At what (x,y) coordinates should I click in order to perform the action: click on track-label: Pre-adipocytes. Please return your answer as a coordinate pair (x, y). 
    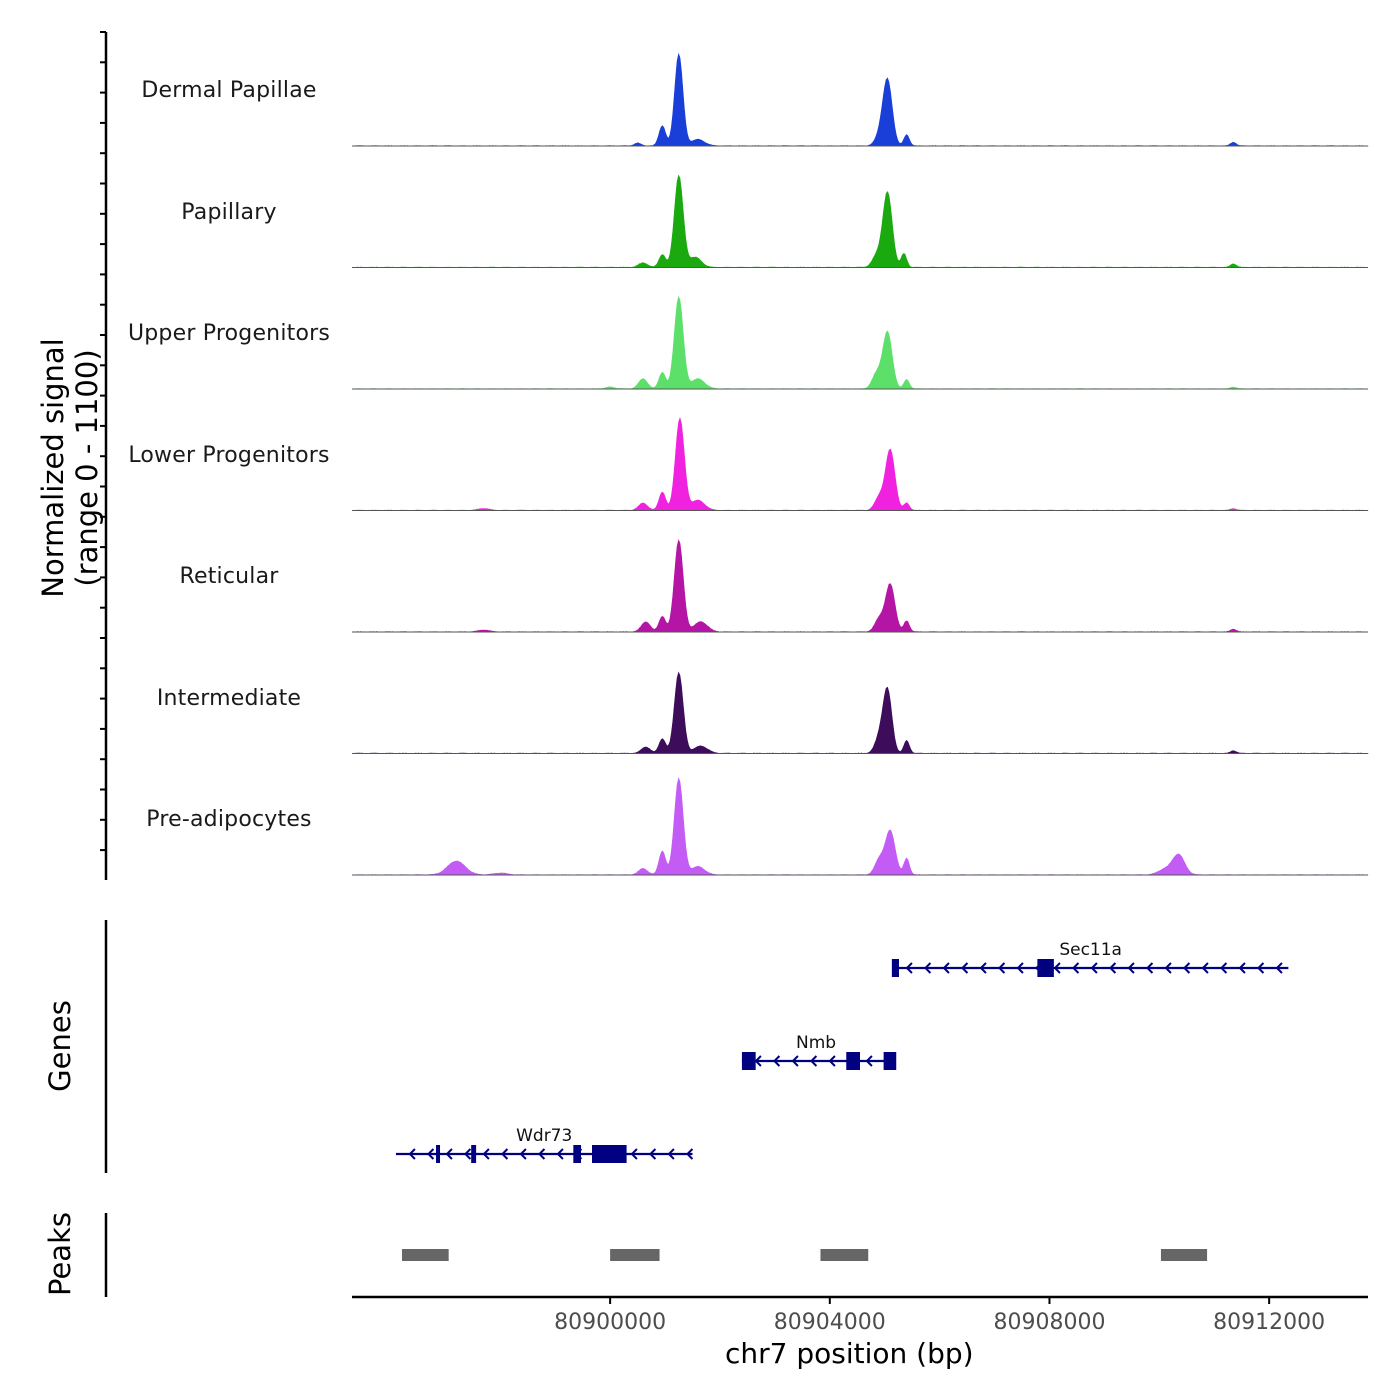
    Looking at the image, I should click on (229, 819).